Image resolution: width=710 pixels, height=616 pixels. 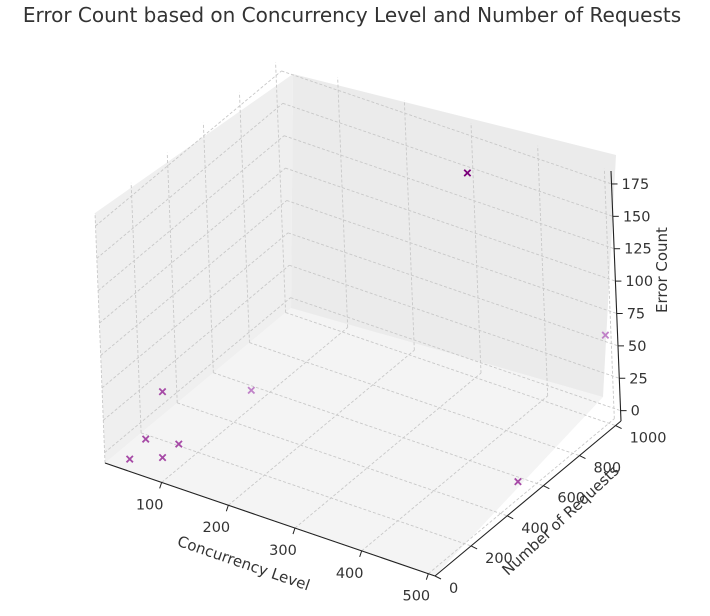 I want to click on z-tick-label: 175, so click(x=636, y=185).